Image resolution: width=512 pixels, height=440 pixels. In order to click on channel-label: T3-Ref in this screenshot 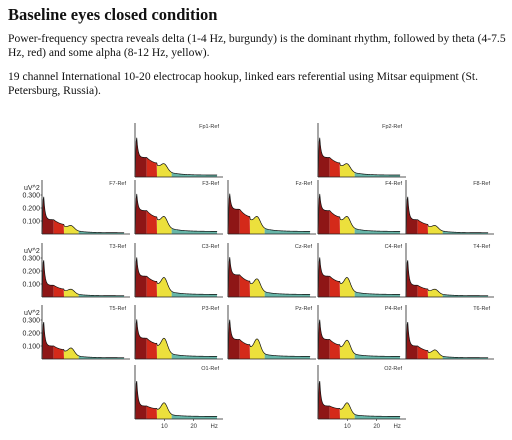, I will do `click(117, 247)`.